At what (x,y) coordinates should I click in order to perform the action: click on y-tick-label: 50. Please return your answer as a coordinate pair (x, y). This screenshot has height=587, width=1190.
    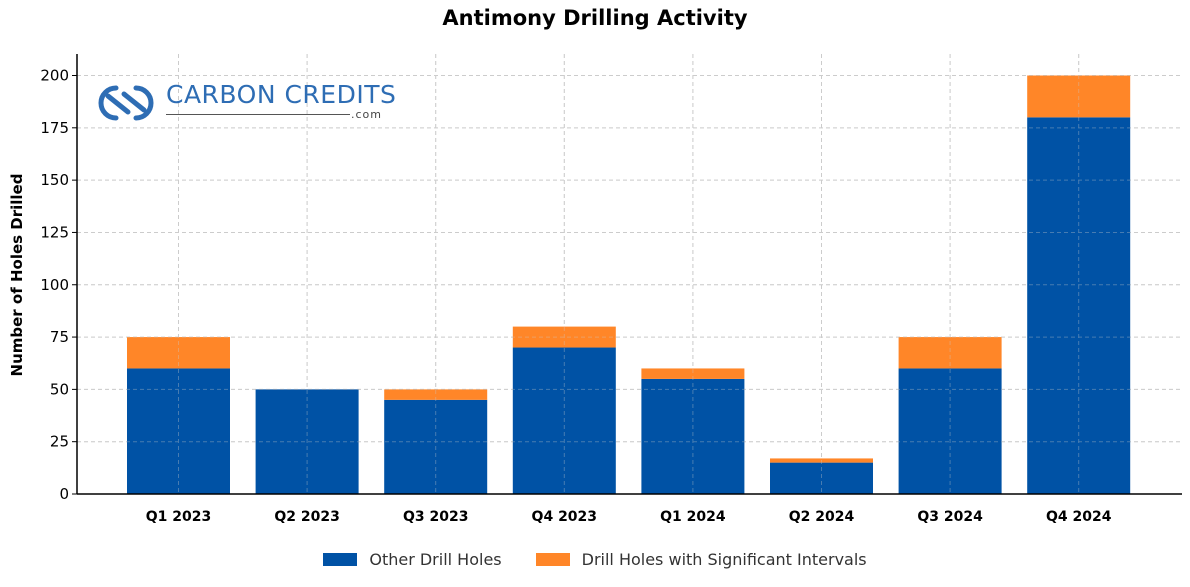
    Looking at the image, I should click on (59, 389).